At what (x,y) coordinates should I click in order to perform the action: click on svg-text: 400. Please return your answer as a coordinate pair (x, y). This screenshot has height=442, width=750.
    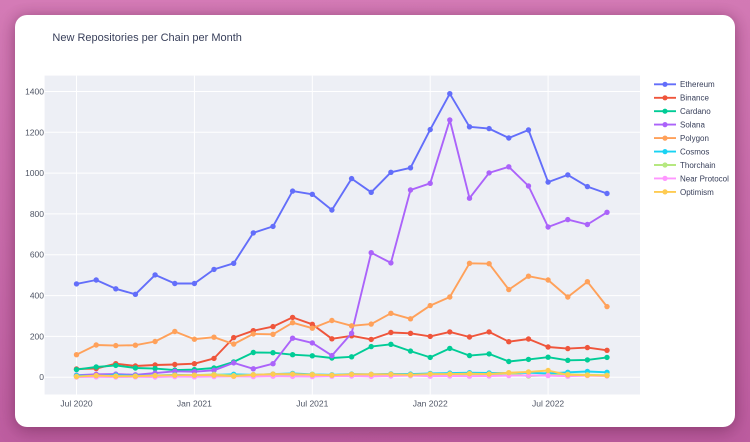
    Looking at the image, I should click on (37, 296).